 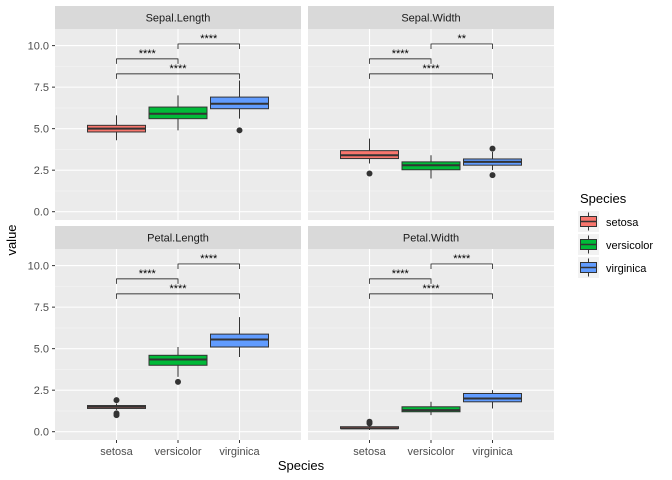 I want to click on y-axis-title: value, so click(x=11, y=239).